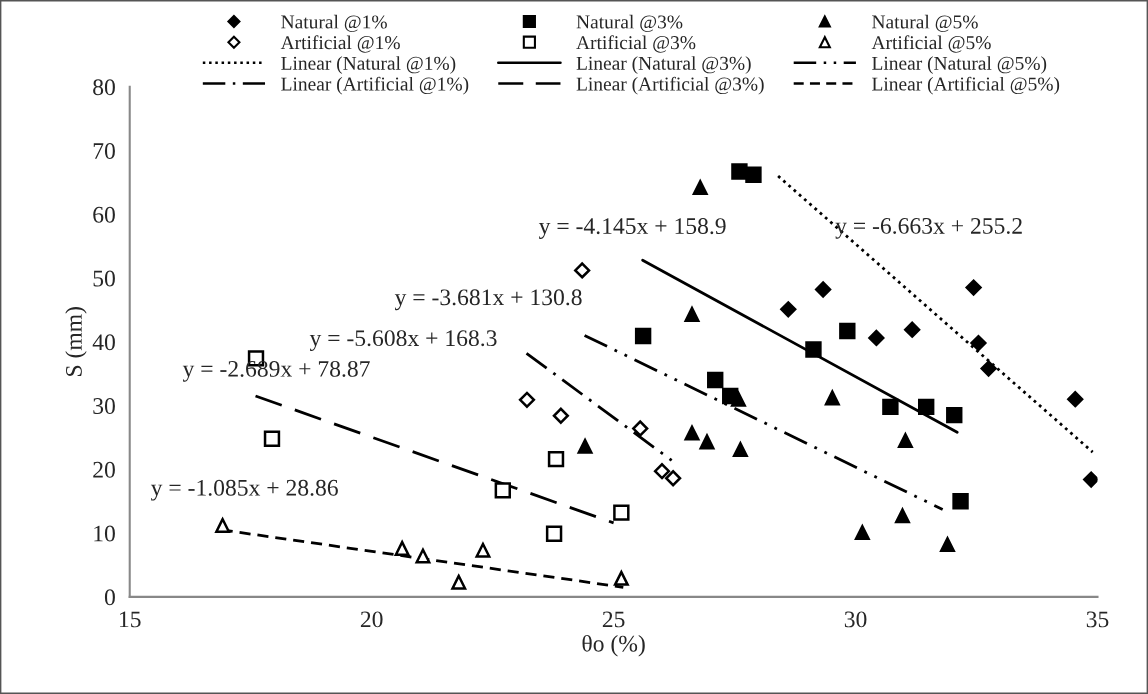  What do you see at coordinates (104, 214) in the screenshot?
I see `y-tick-label: 60` at bounding box center [104, 214].